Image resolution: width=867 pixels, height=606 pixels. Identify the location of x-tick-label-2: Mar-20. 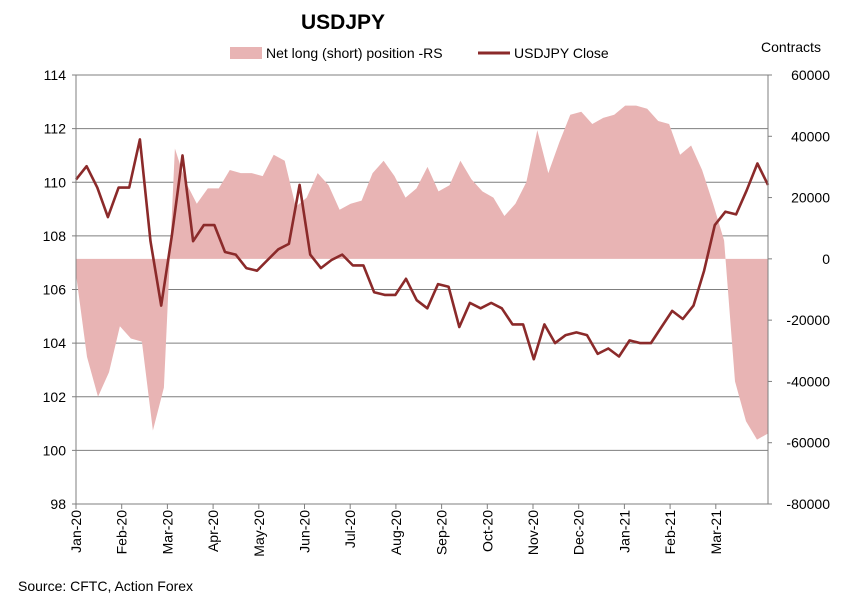
(167, 532).